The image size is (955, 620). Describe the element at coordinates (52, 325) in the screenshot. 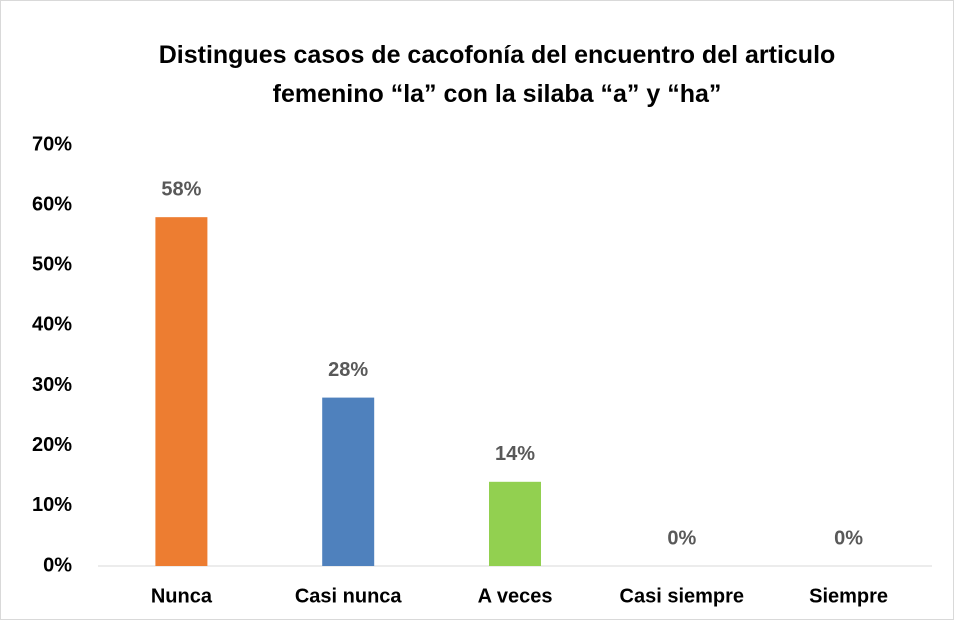

I see `y-tick-label: 40%` at that location.